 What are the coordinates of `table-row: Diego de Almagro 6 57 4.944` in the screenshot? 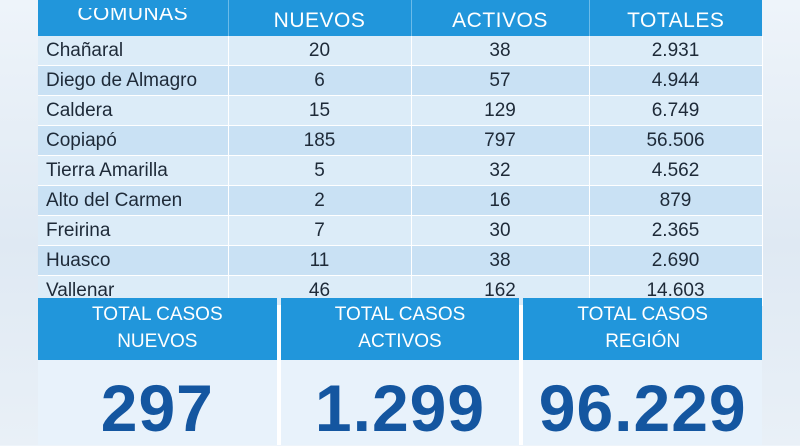 It's located at (400, 80).